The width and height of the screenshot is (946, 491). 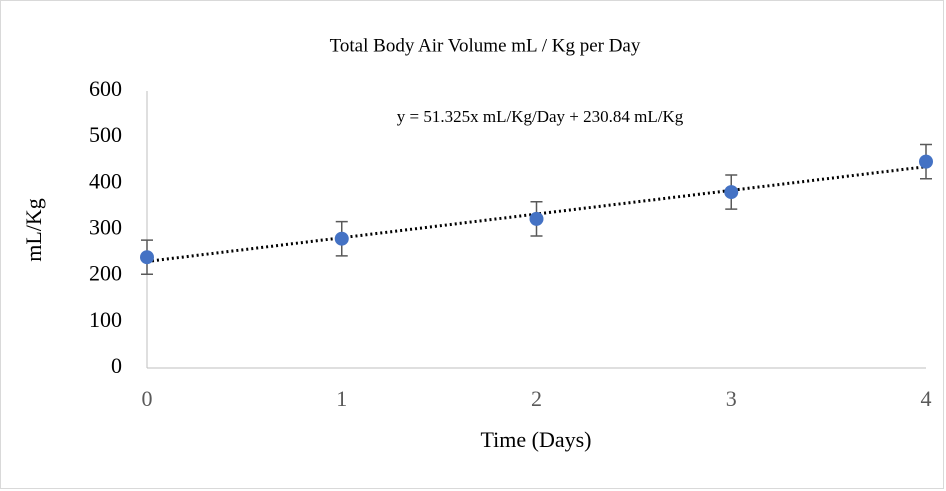 What do you see at coordinates (535, 439) in the screenshot?
I see `x-axis-label: Time (Days)` at bounding box center [535, 439].